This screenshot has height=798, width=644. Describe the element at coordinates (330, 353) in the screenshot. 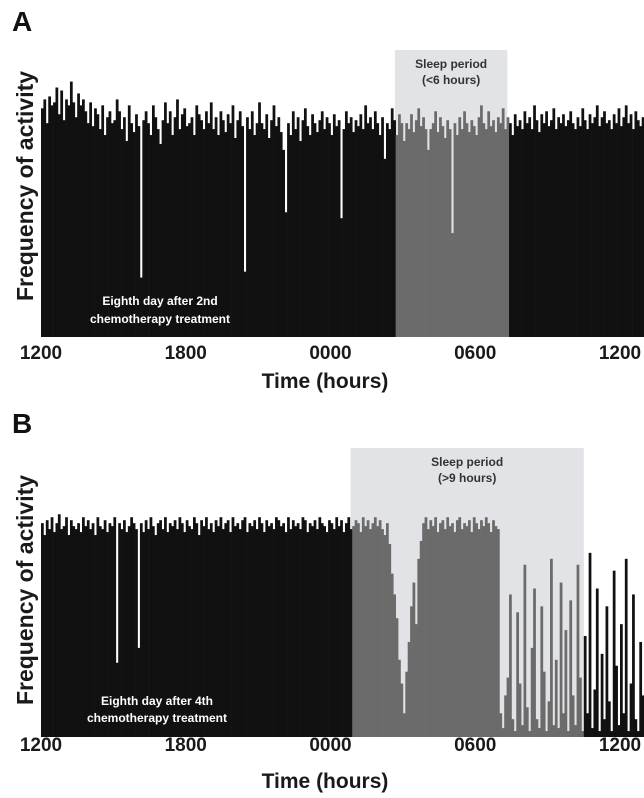

I see `panel-a-x-tick-labels: 1200 1800 0000 0600 1200` at that location.